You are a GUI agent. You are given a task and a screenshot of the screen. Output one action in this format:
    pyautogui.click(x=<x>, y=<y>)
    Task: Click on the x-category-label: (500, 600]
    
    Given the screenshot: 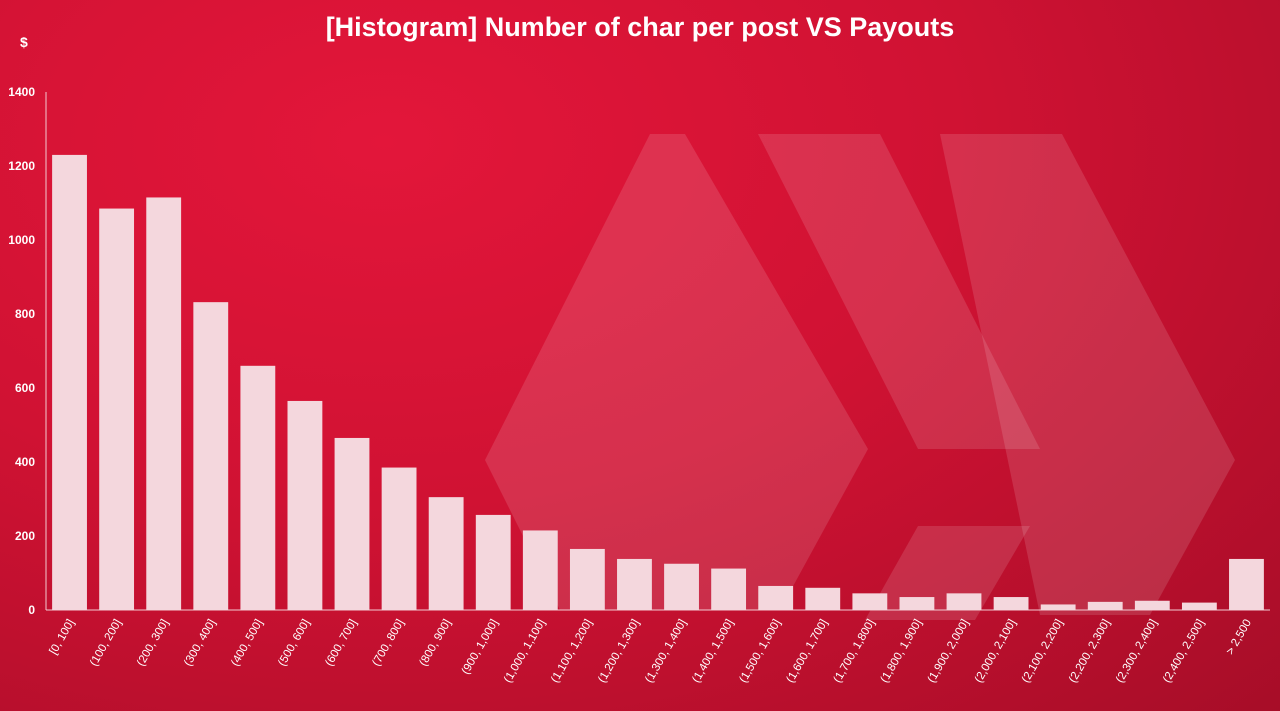 What is the action you would take?
    pyautogui.click(x=294, y=643)
    